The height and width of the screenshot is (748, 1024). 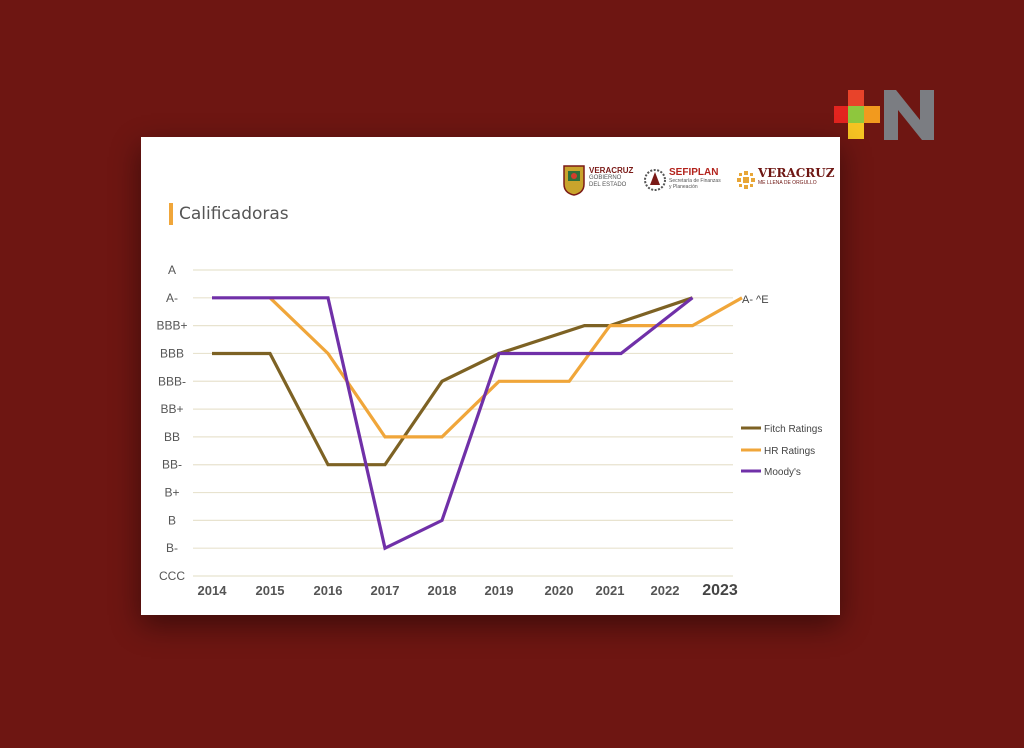 I want to click on logo-cross-right, so click(x=872, y=114).